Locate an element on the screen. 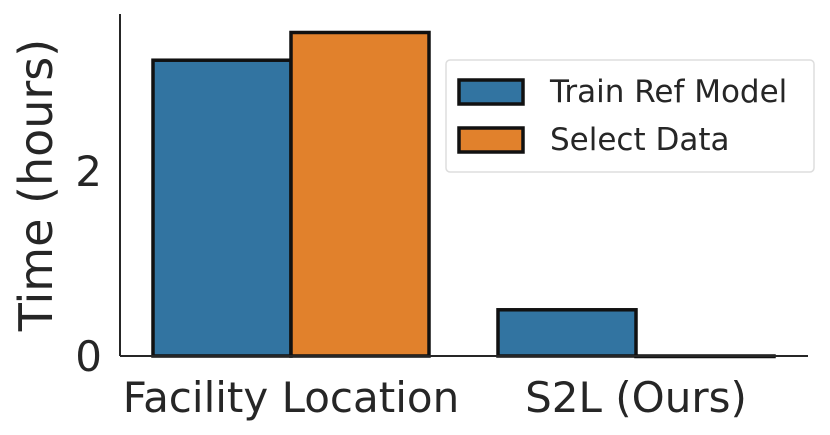  legend-items: Train Ref Model Select Data is located at coordinates (622, 116).